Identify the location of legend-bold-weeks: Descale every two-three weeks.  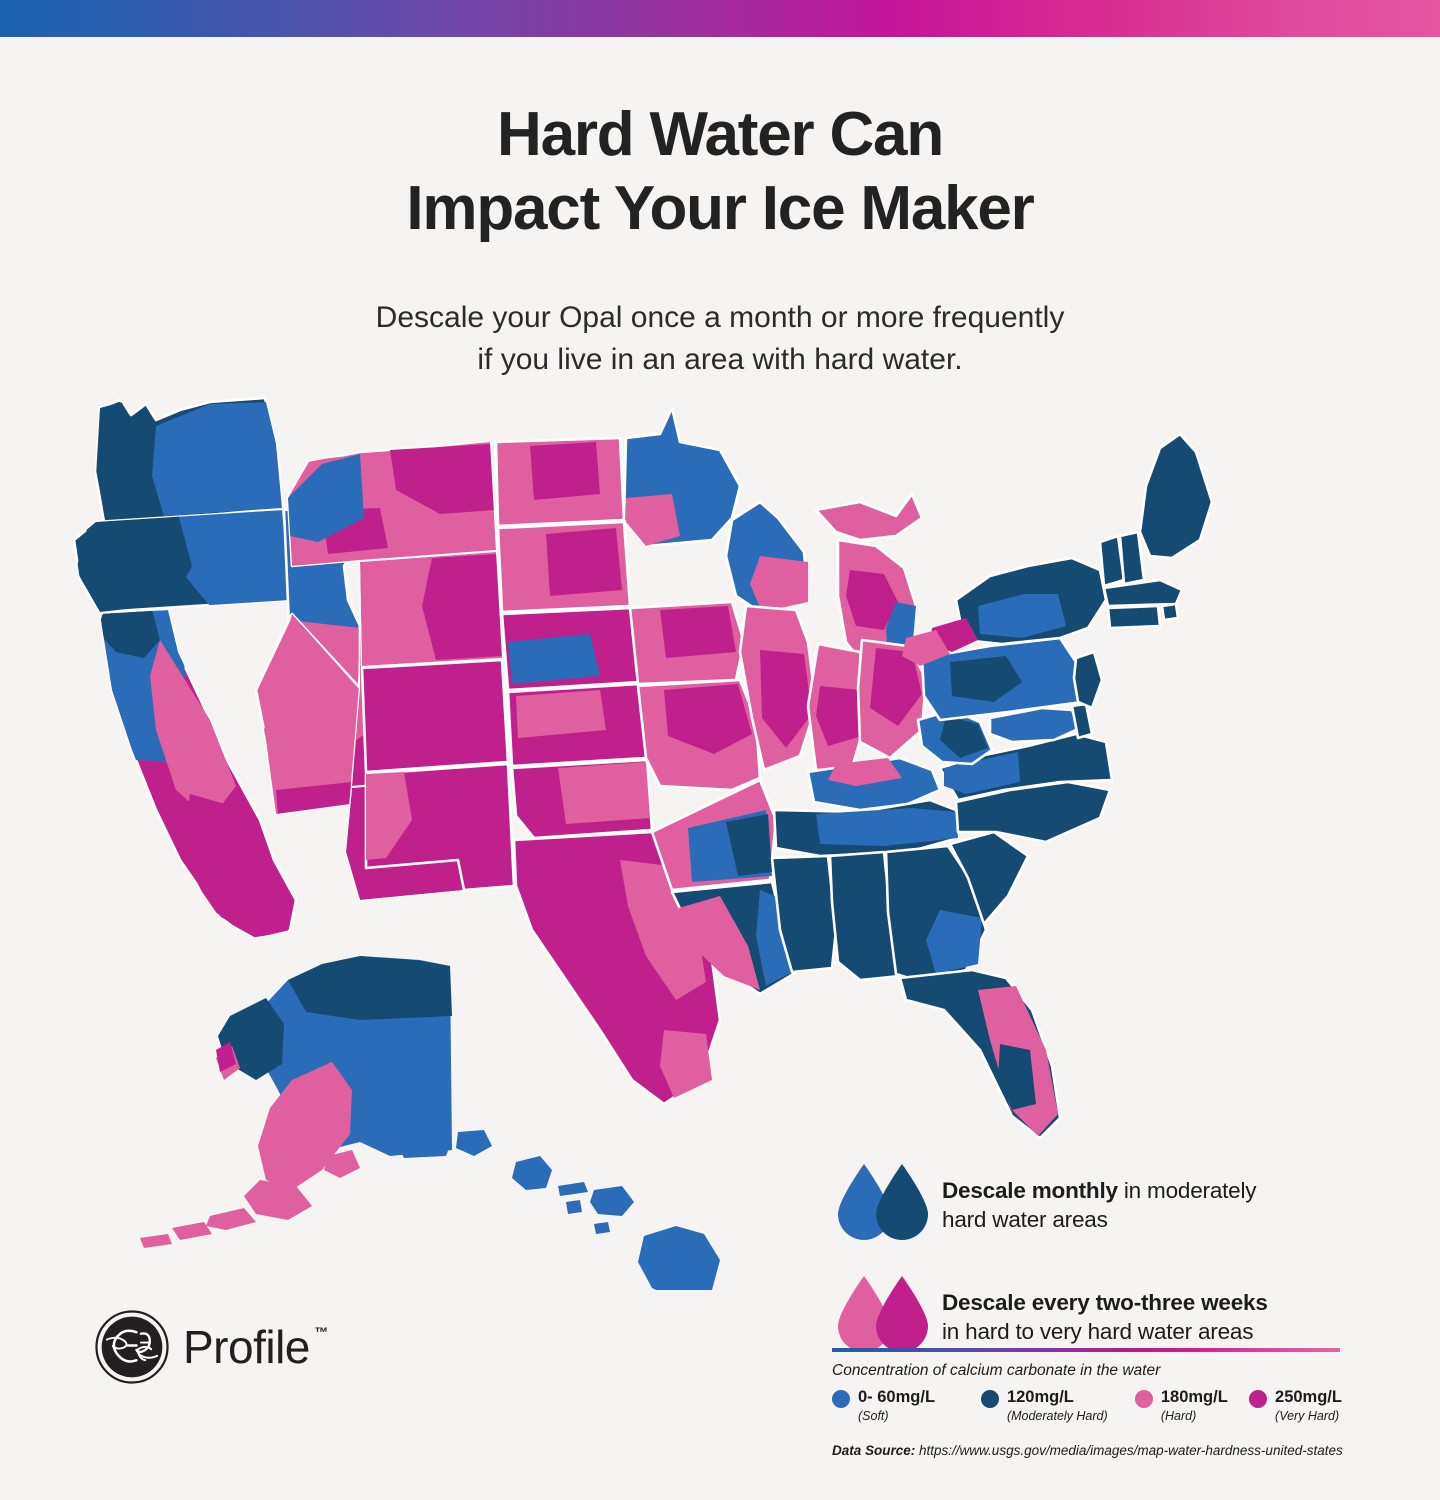
(1105, 1302).